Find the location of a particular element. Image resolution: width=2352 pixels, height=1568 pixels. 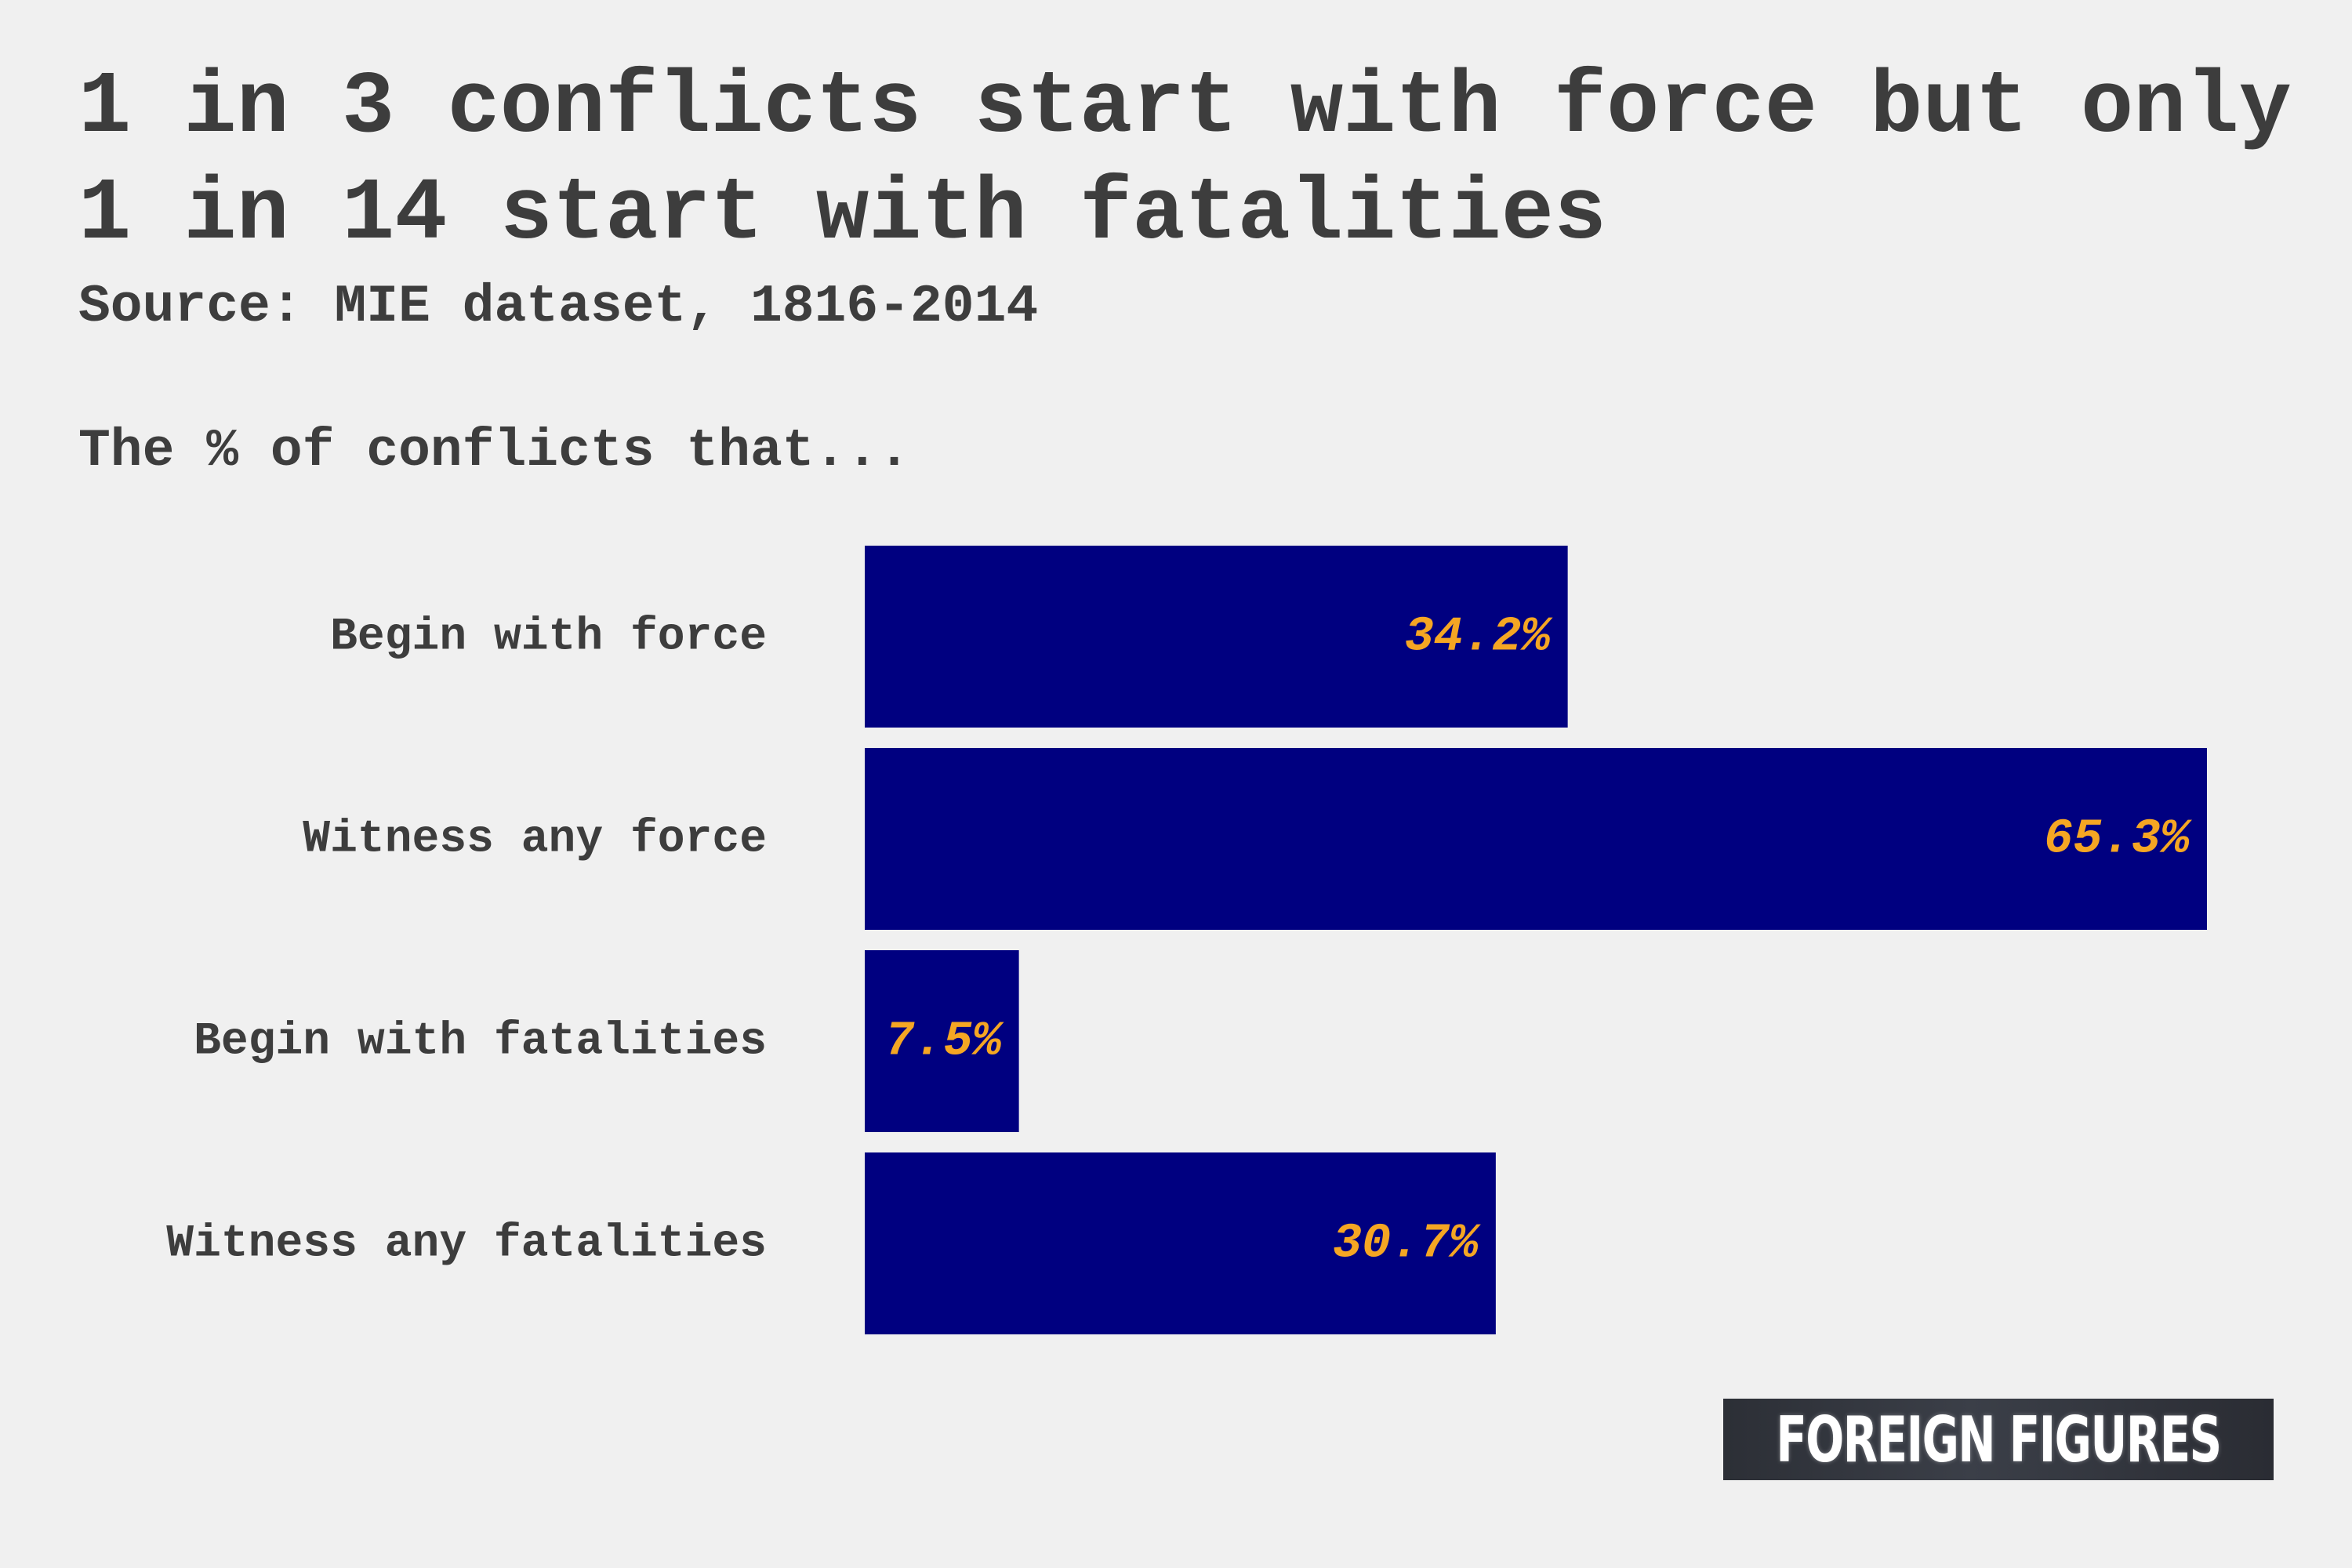

chart-source: Source: MIE dataset, 1816-2014 is located at coordinates (558, 307).